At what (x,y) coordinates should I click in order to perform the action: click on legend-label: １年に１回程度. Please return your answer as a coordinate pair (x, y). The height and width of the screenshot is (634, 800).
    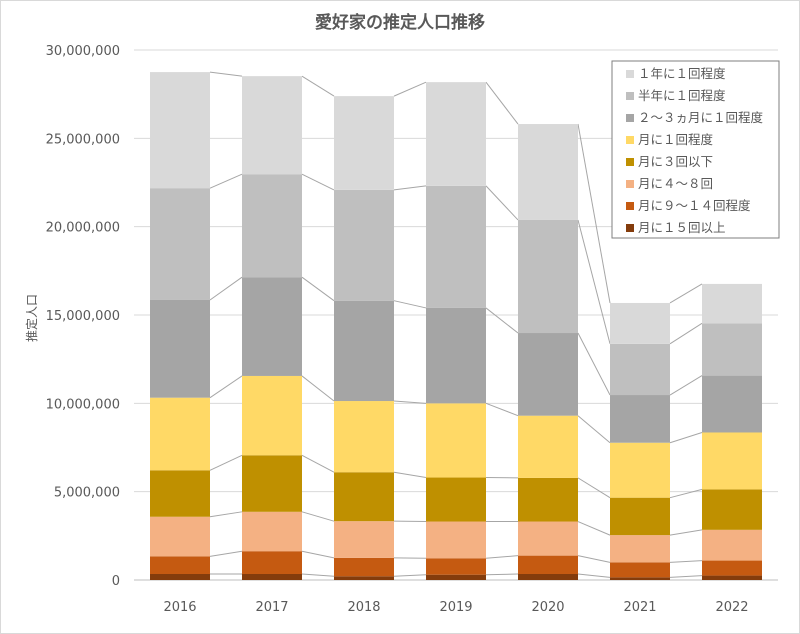
    Looking at the image, I should click on (682, 73).